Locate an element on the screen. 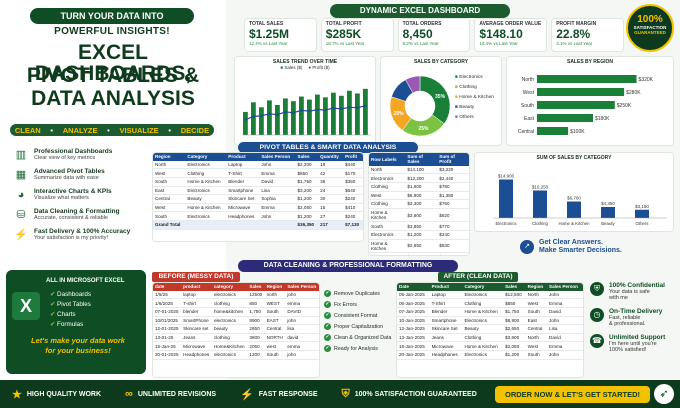 This screenshot has width=680, height=408. table-cell: $3,600 is located at coordinates (514, 338).